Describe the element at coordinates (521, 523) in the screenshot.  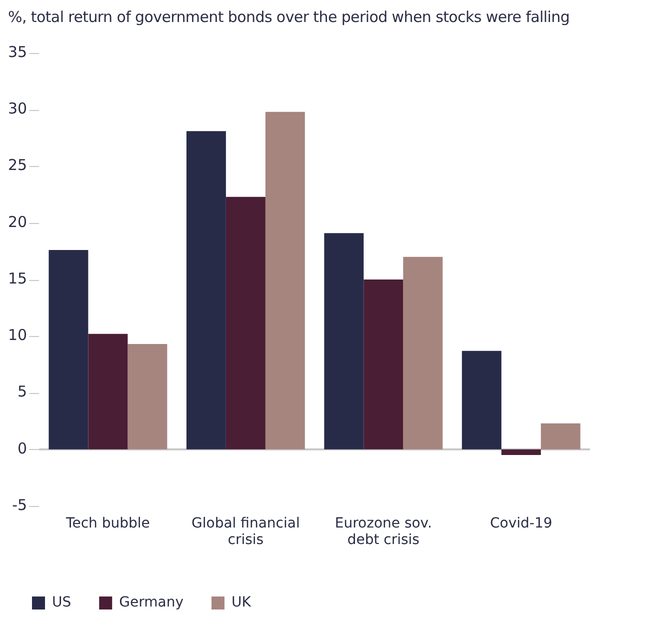
I see `x-tick-label: Covid-19` at that location.